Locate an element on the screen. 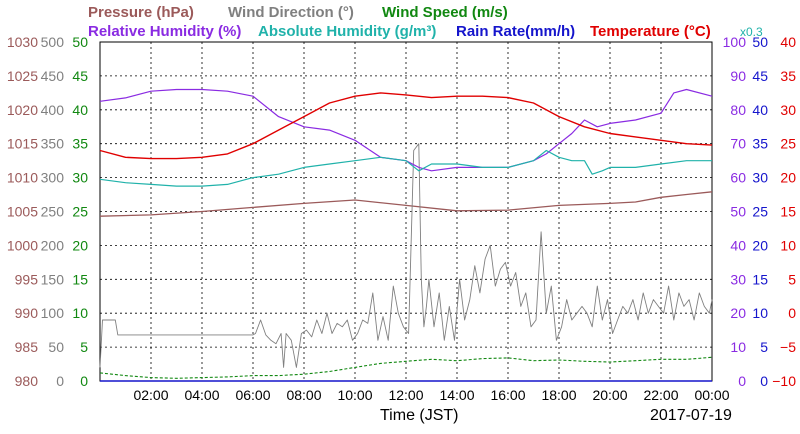 This screenshot has height=434, width=800. chart-date: 2017-07-19 is located at coordinates (691, 415).